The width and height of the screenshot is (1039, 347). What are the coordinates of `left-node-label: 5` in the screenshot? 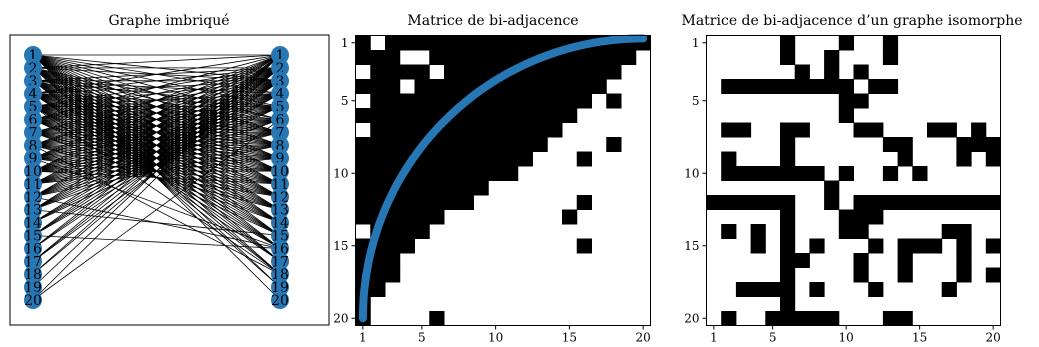 It's located at (33, 108).